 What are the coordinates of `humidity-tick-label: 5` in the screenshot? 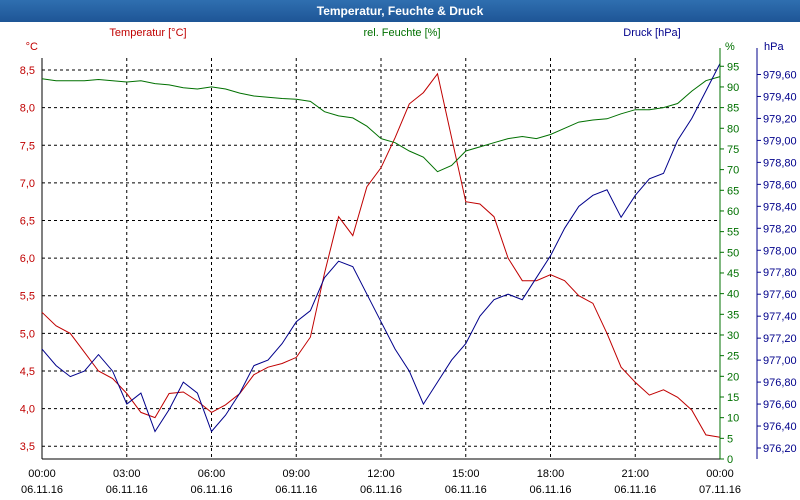 It's located at (730, 439).